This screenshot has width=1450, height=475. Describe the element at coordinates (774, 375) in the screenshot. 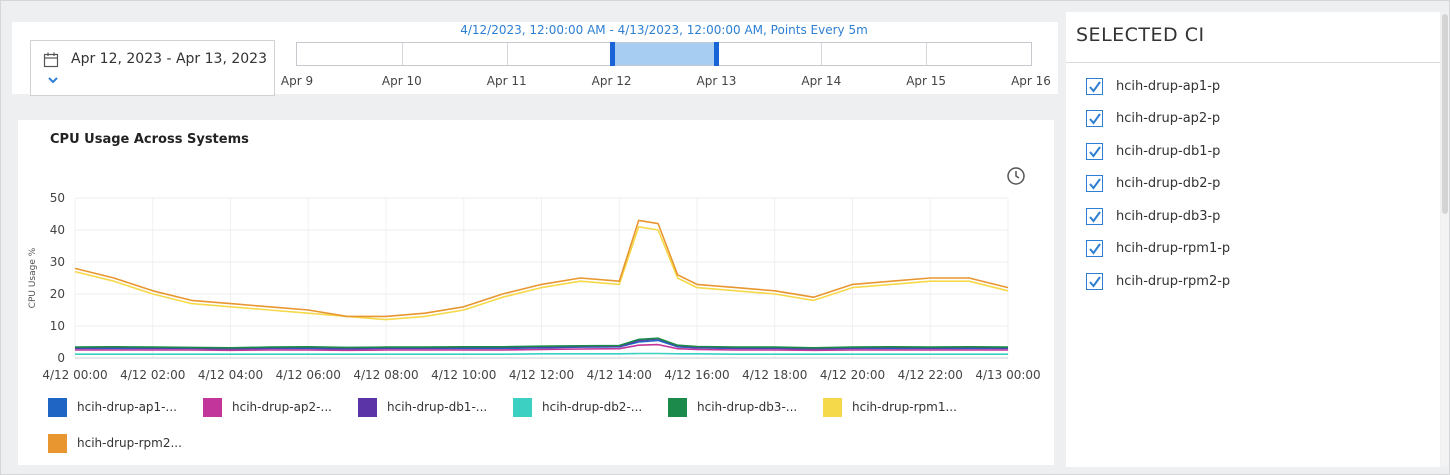

I see `x-tick-label: 4/12 18:00` at that location.